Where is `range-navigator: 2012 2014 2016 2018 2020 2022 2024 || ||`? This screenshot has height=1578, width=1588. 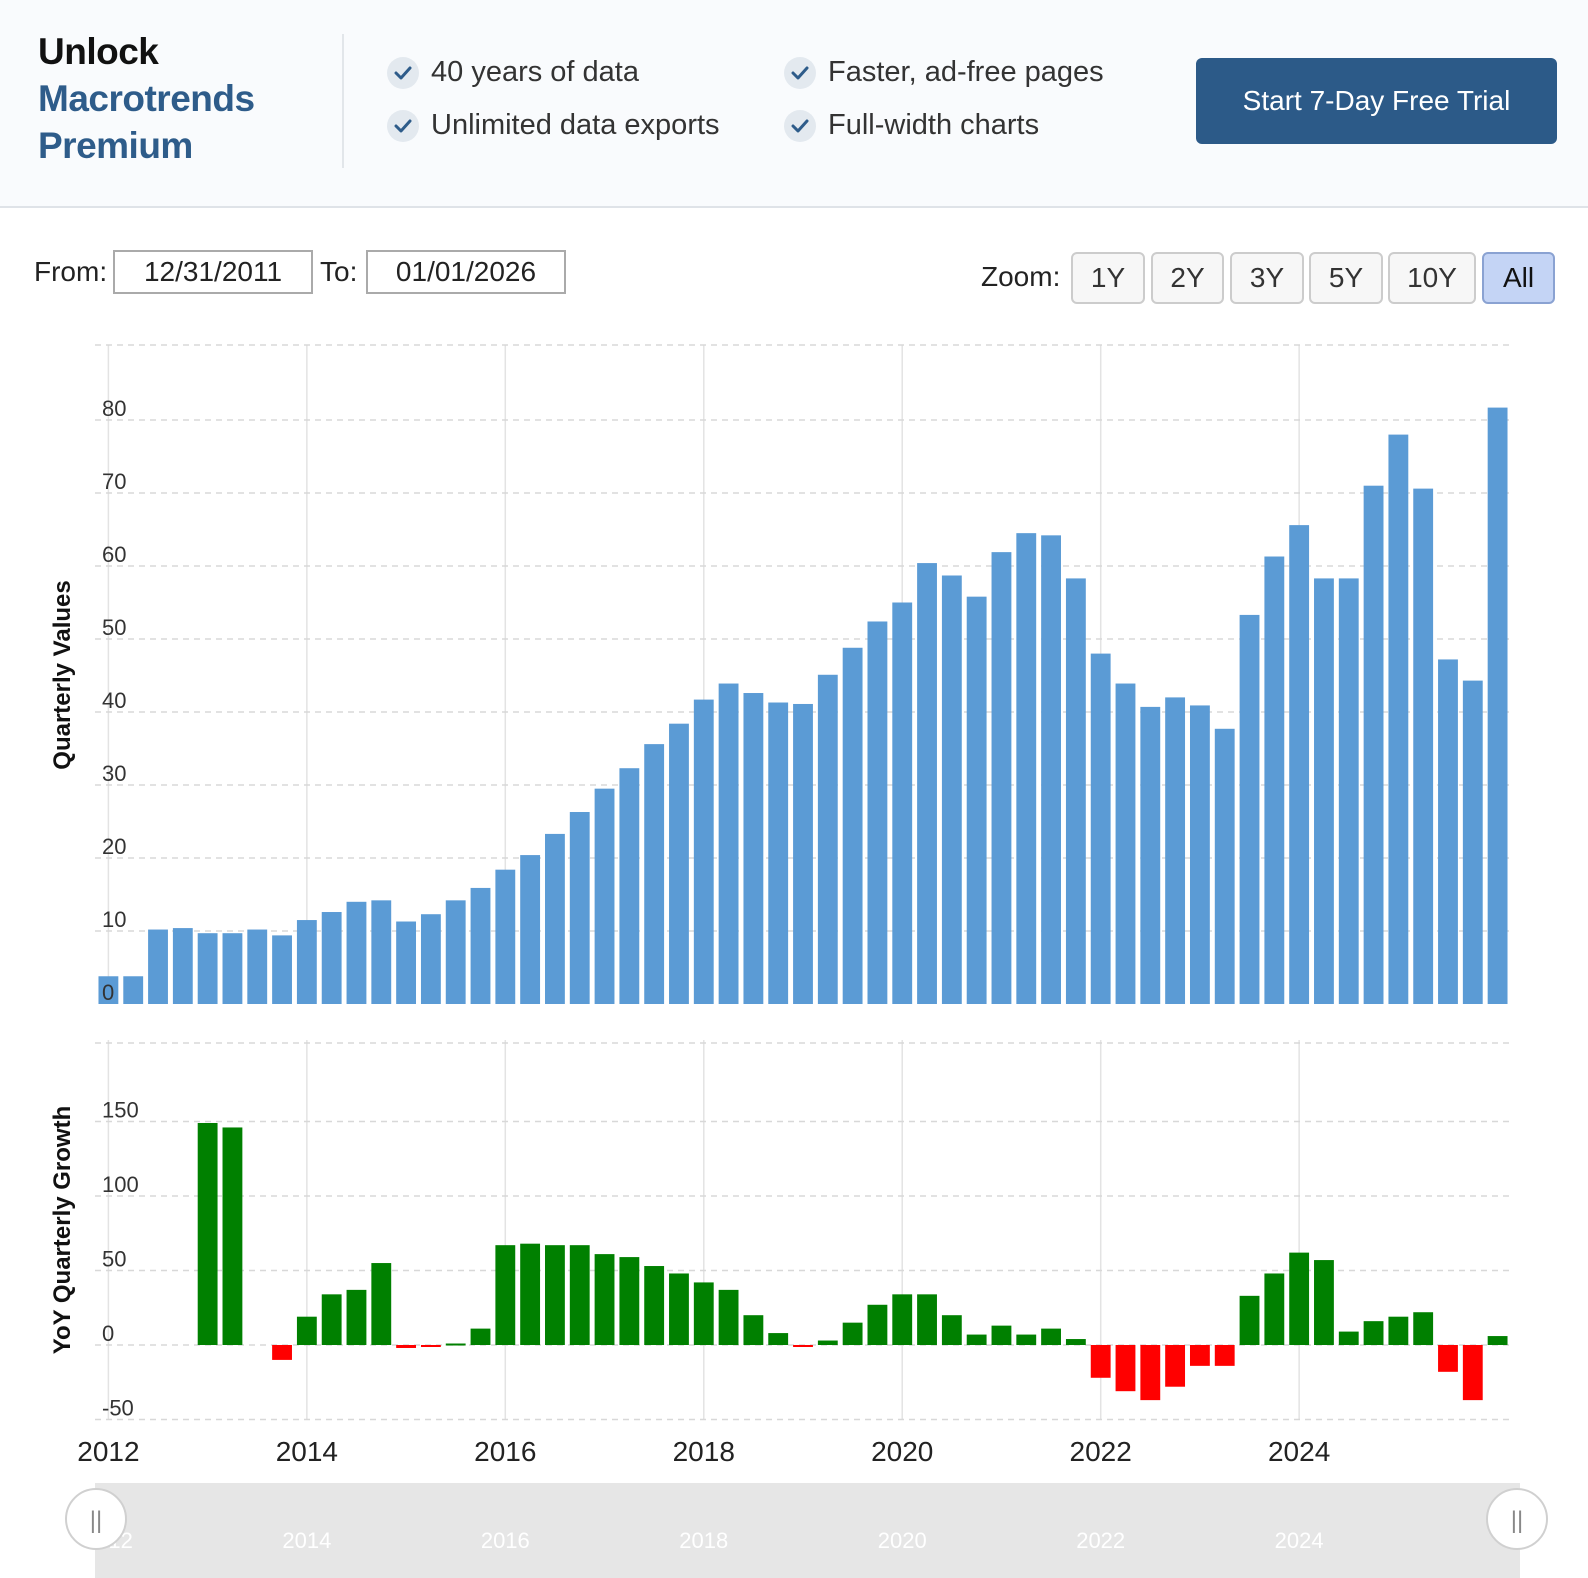
range-navigator: 2012 2014 2016 2018 2020 2022 2024 || || is located at coordinates (806, 1530).